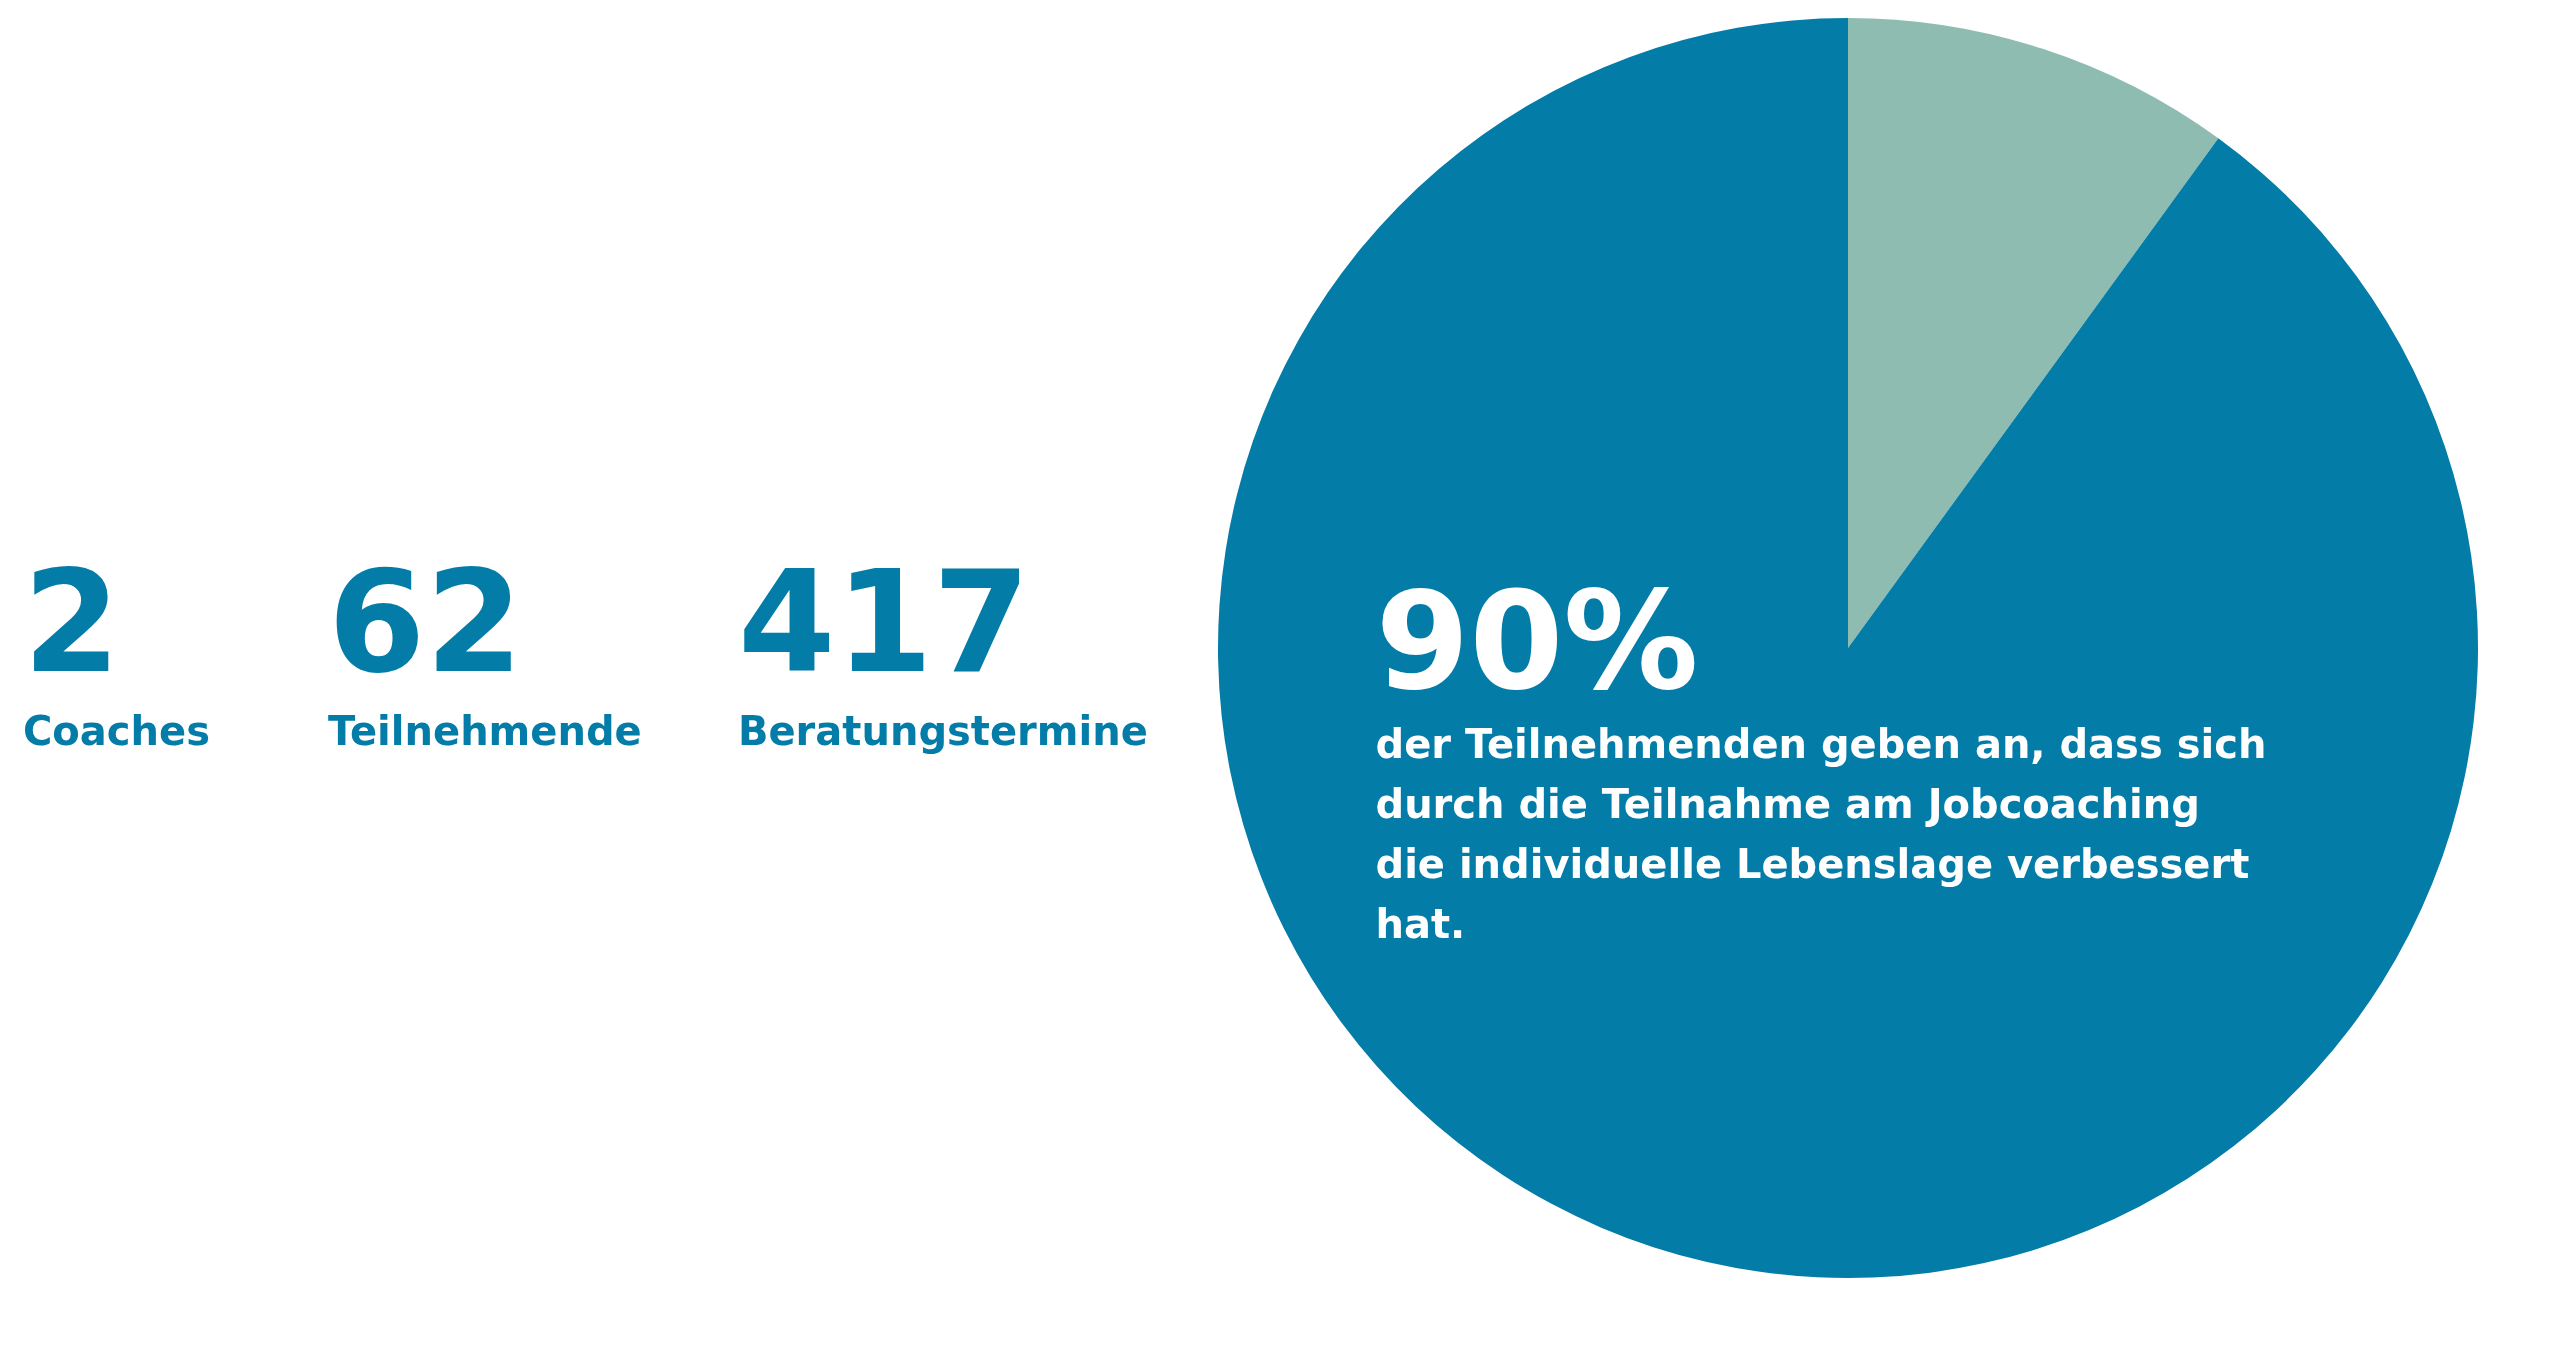 The height and width of the screenshot is (1354, 2560). Describe the element at coordinates (1537, 641) in the screenshot. I see `data-label: 90%` at that location.